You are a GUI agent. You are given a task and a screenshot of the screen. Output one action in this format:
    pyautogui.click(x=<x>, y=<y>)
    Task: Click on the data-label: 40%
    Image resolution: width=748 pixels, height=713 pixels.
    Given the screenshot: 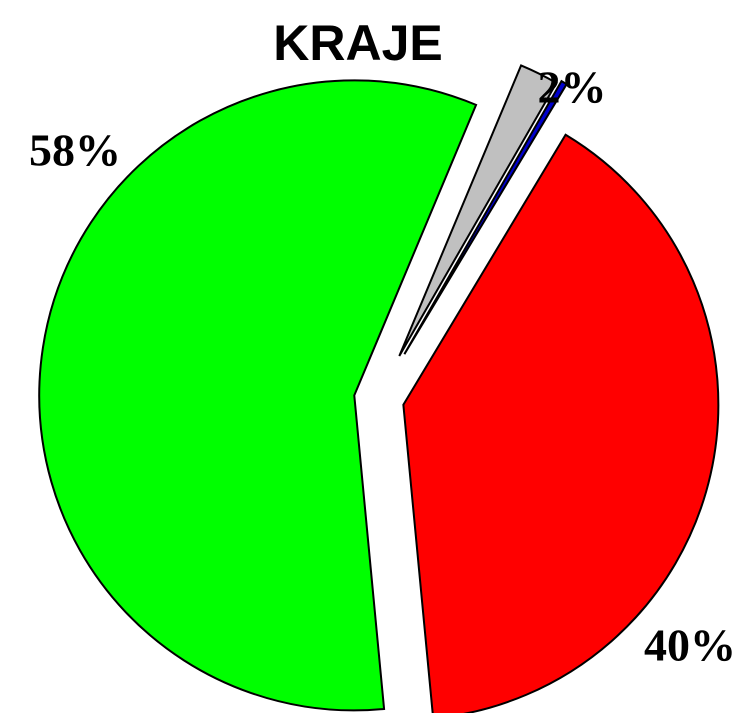 What is the action you would take?
    pyautogui.click(x=690, y=645)
    